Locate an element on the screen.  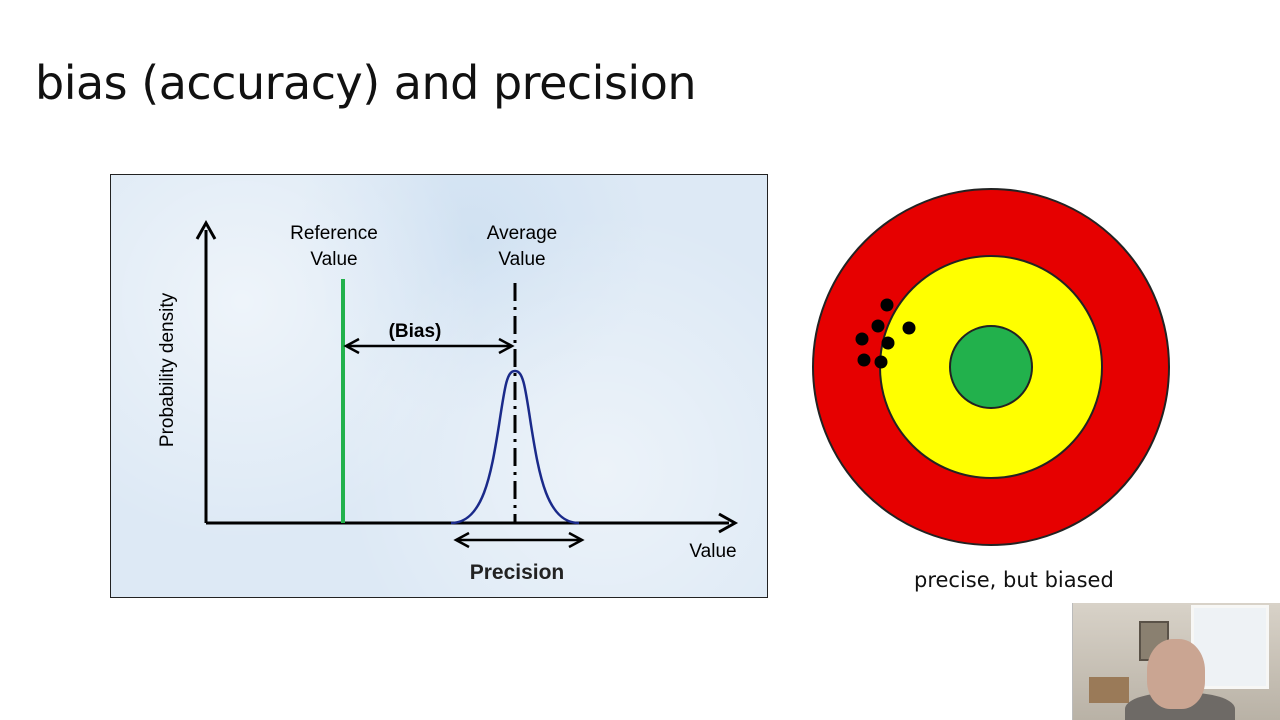
y-axis-arrowhead is located at coordinates (206, 229).